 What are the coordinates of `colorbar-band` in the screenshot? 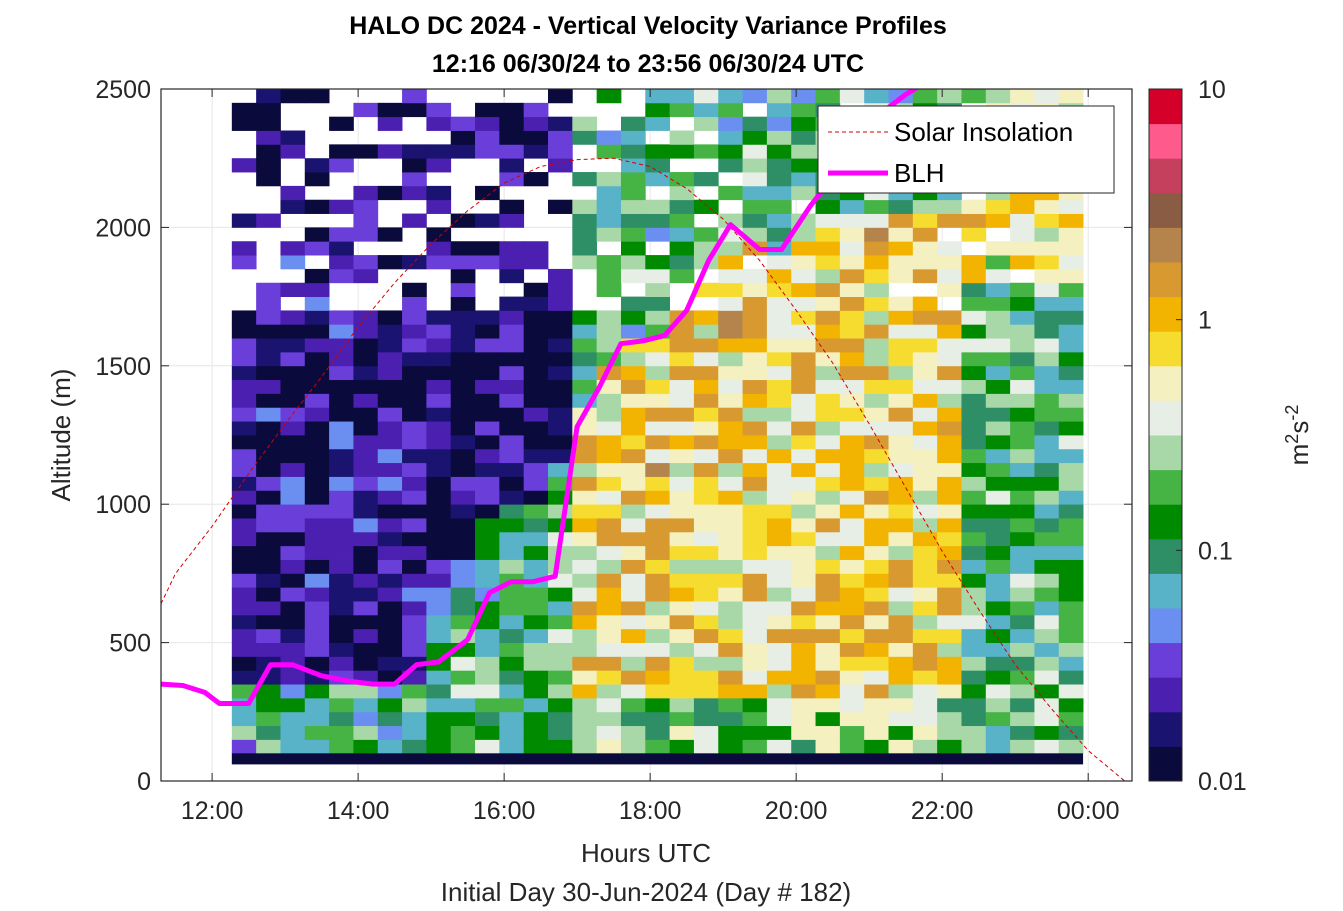 It's located at (1165, 210).